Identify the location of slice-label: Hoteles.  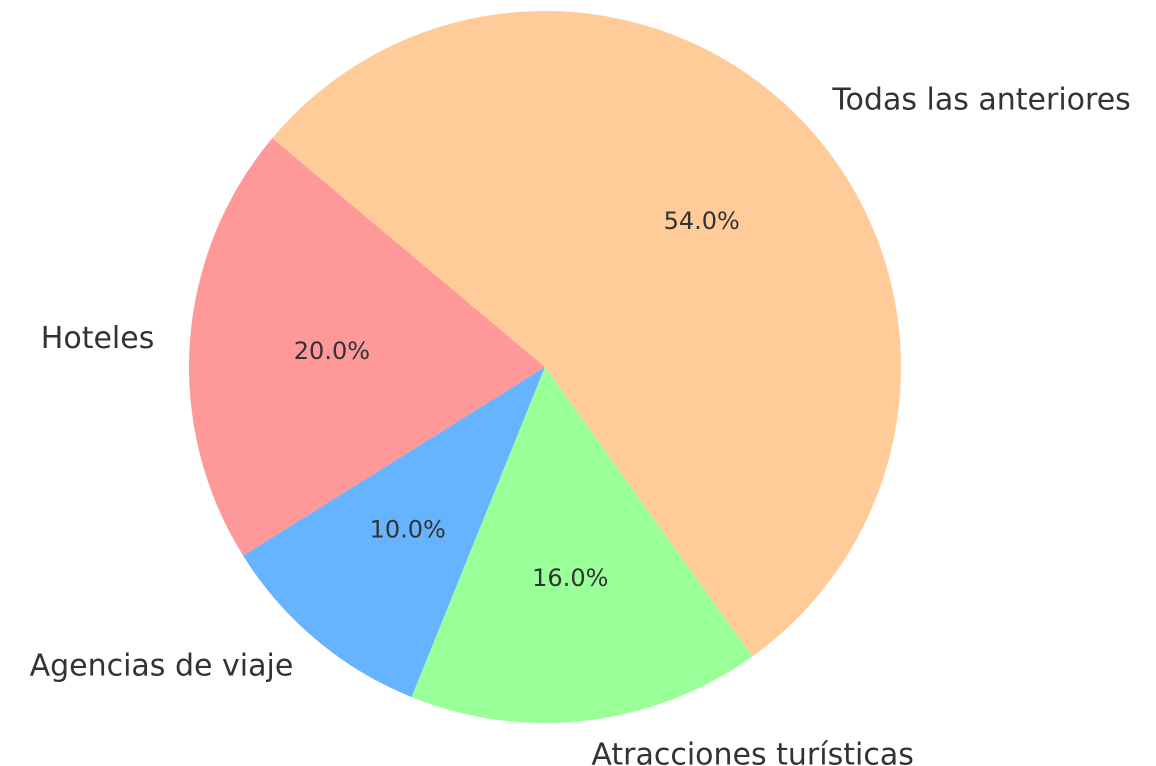
(98, 338).